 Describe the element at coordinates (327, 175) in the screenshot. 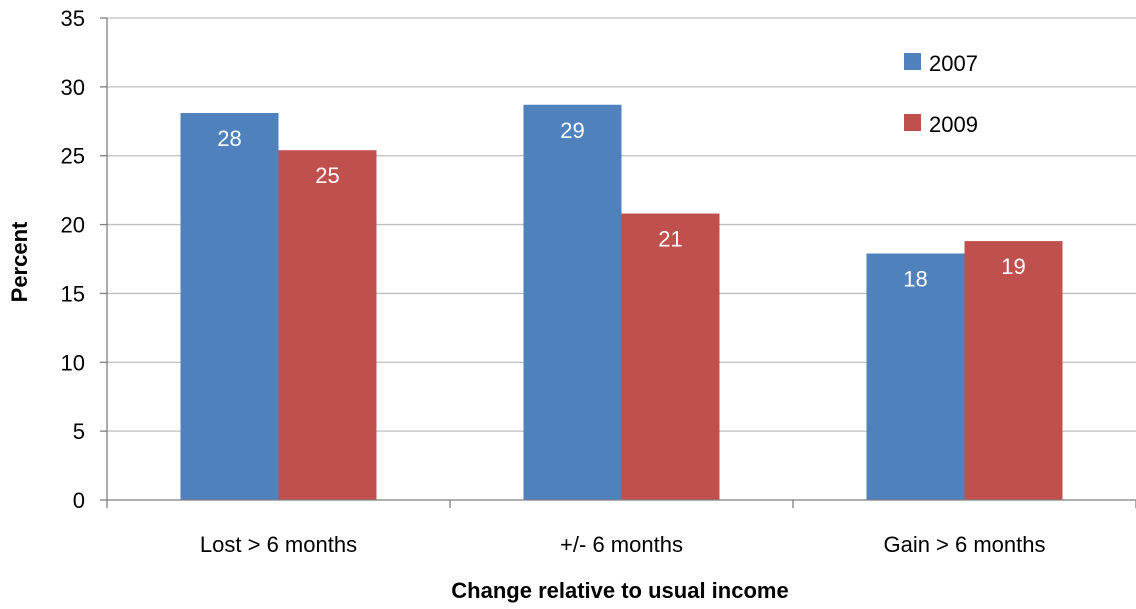

I see `data-label: 25` at that location.